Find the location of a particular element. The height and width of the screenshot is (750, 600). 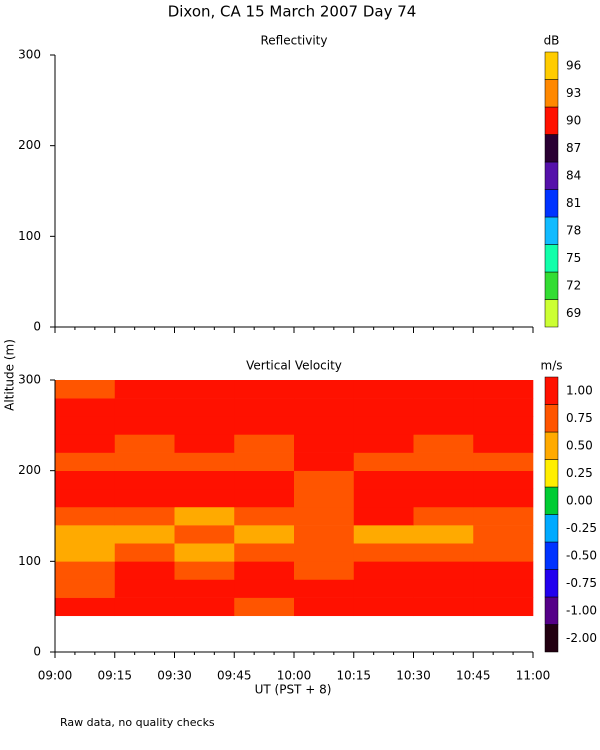

y-tick-label: 0 is located at coordinates (37, 327).